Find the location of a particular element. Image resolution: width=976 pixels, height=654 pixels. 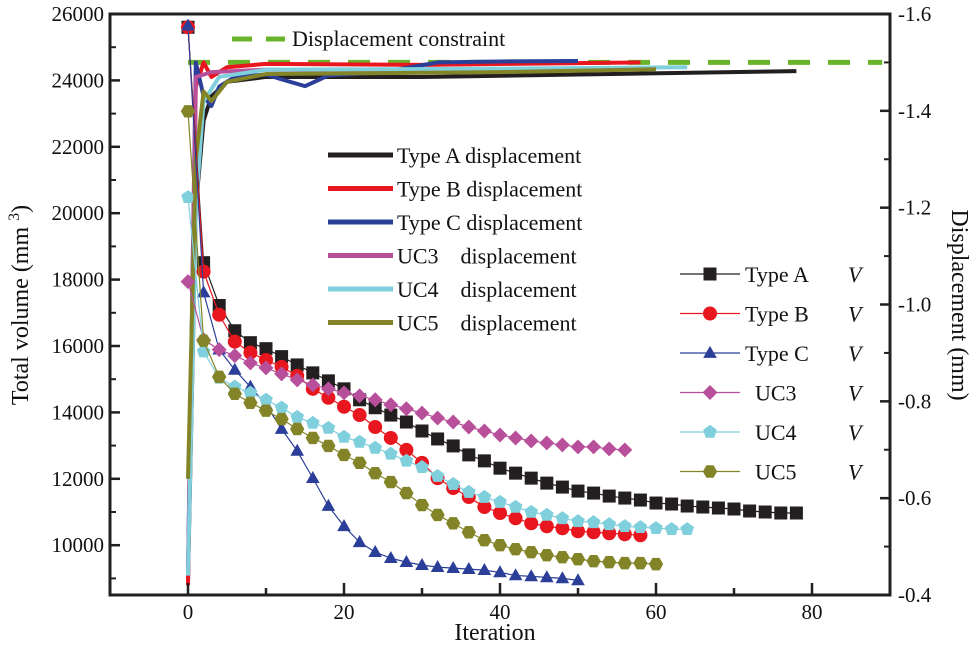

y-axis-right-label: Displacement (mm) is located at coordinates (959, 304).